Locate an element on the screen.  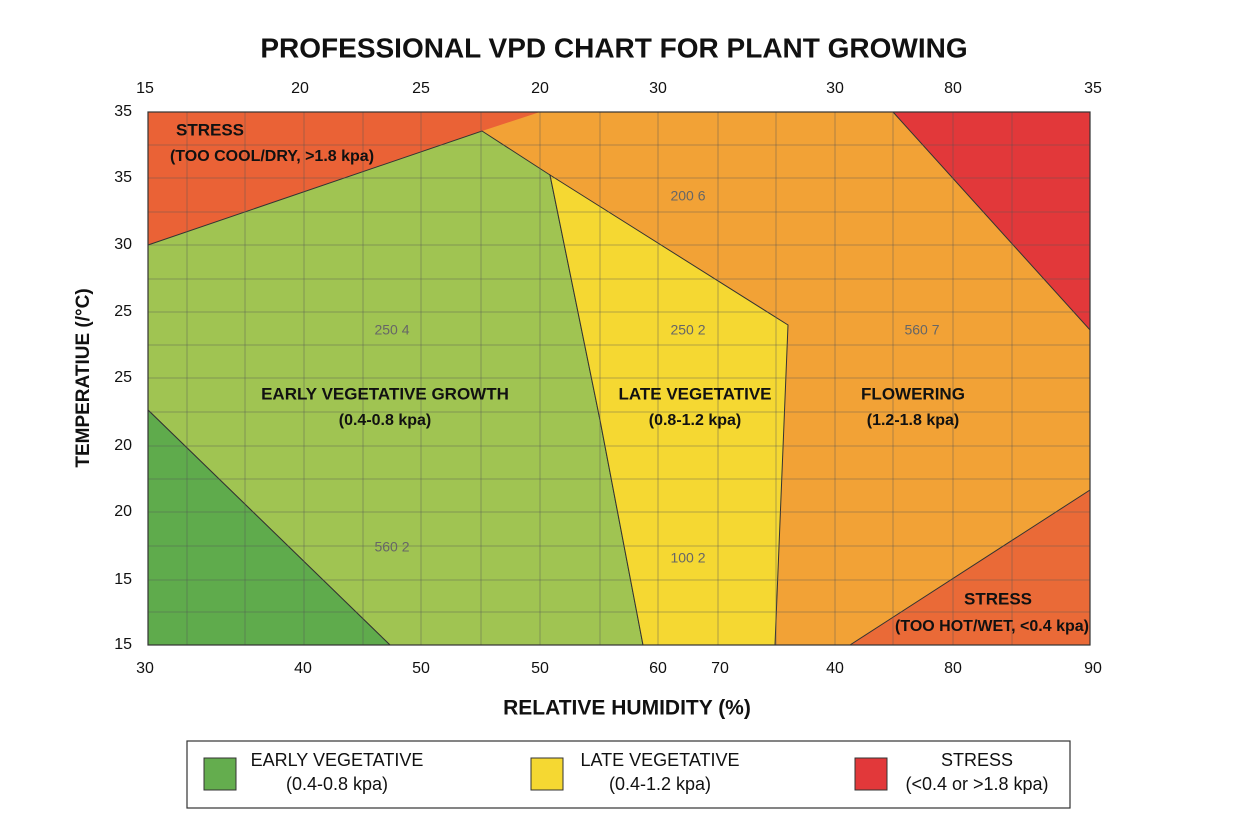
region-range: (TOO HOT/WET, <0.4 kpa) is located at coordinates (992, 626).